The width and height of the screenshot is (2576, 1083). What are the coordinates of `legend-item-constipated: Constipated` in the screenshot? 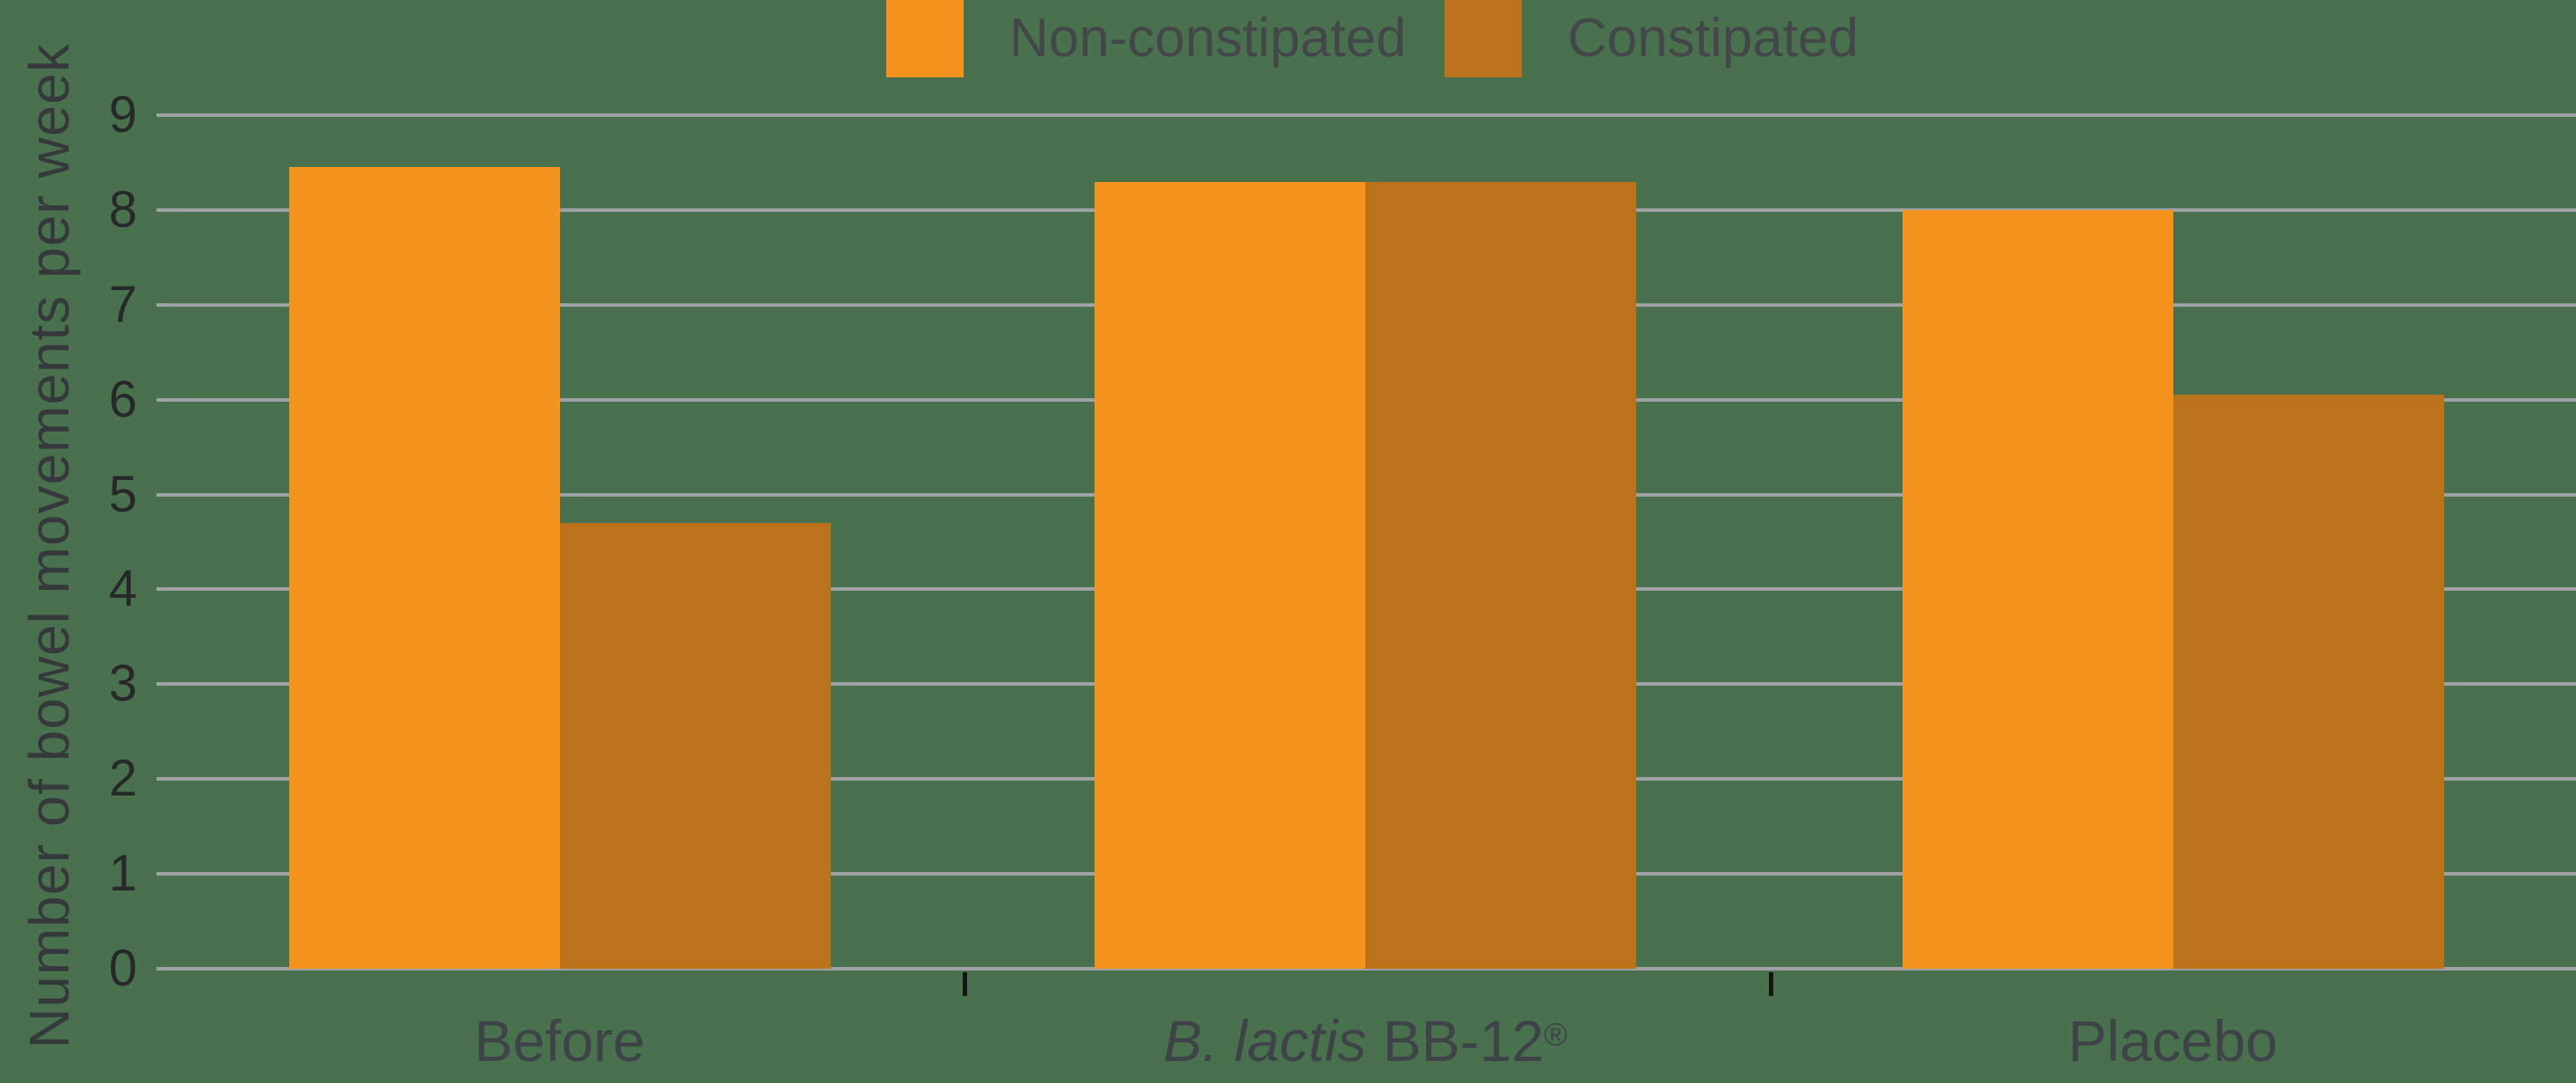 It's located at (1651, 39).